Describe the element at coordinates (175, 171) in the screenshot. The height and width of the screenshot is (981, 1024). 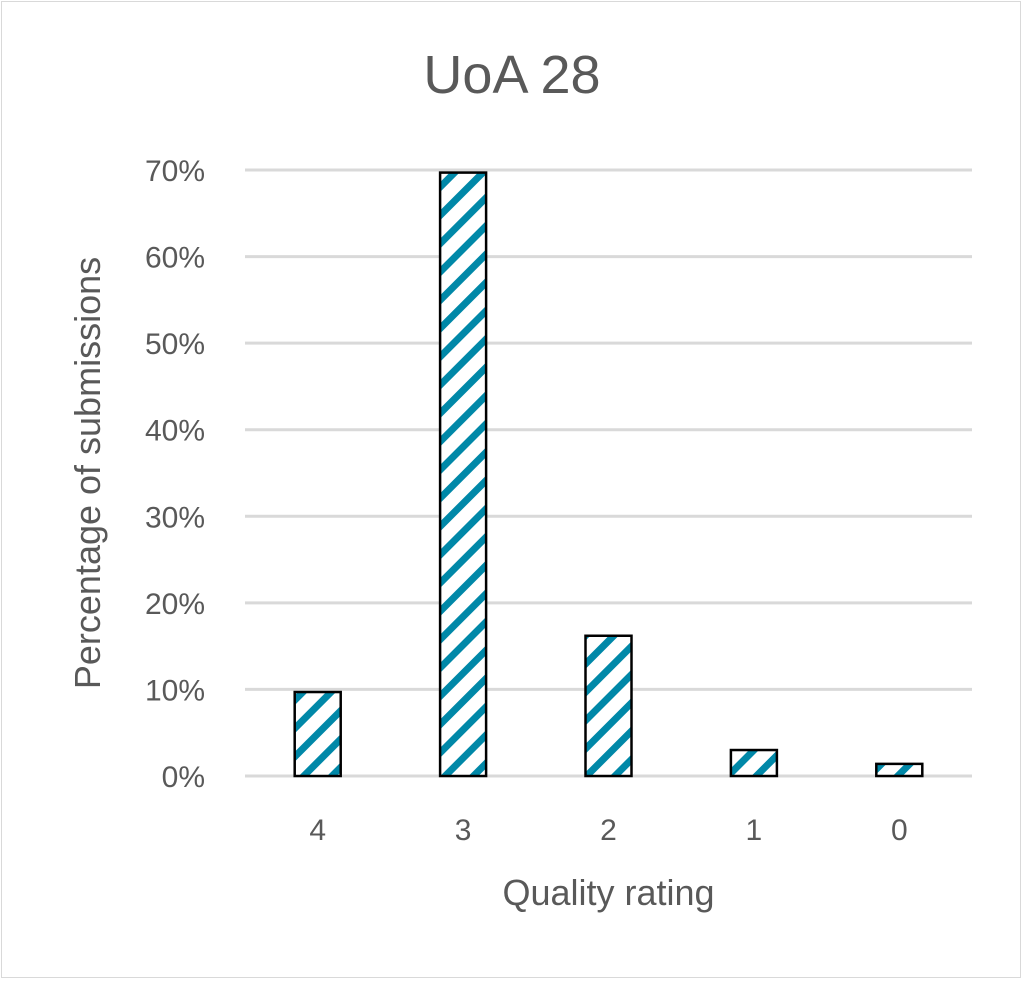
I see `y-tick-label: 70%` at that location.